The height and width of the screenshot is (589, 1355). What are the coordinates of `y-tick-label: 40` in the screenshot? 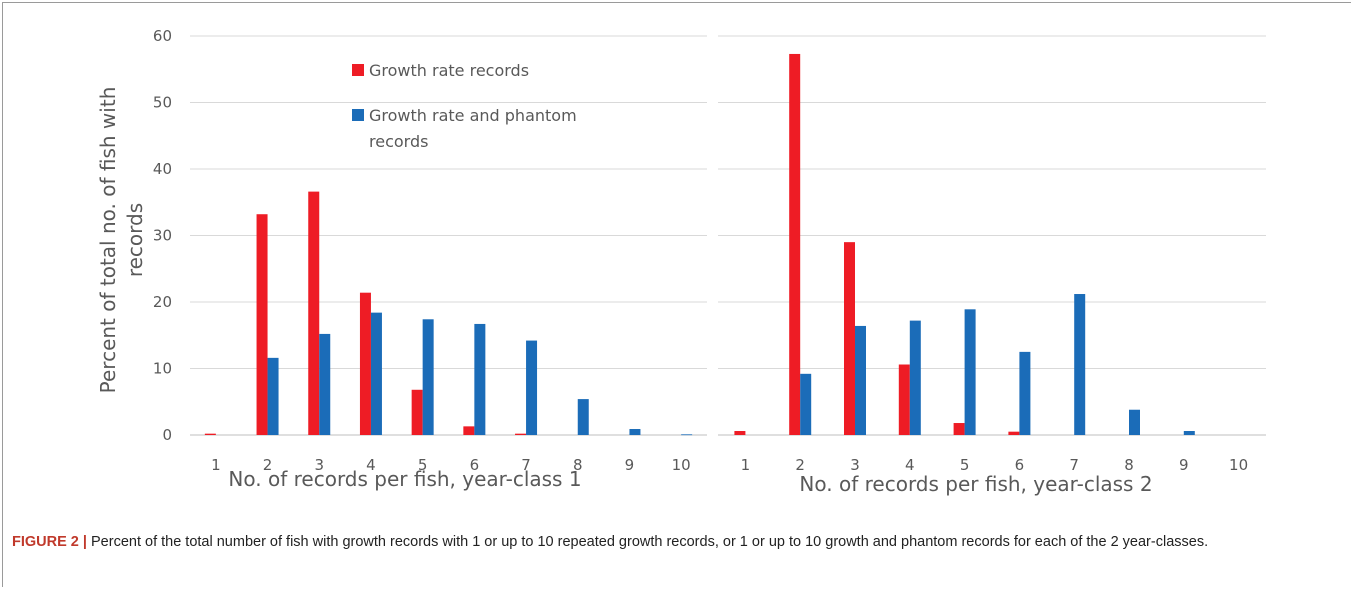 It's located at (162, 169).